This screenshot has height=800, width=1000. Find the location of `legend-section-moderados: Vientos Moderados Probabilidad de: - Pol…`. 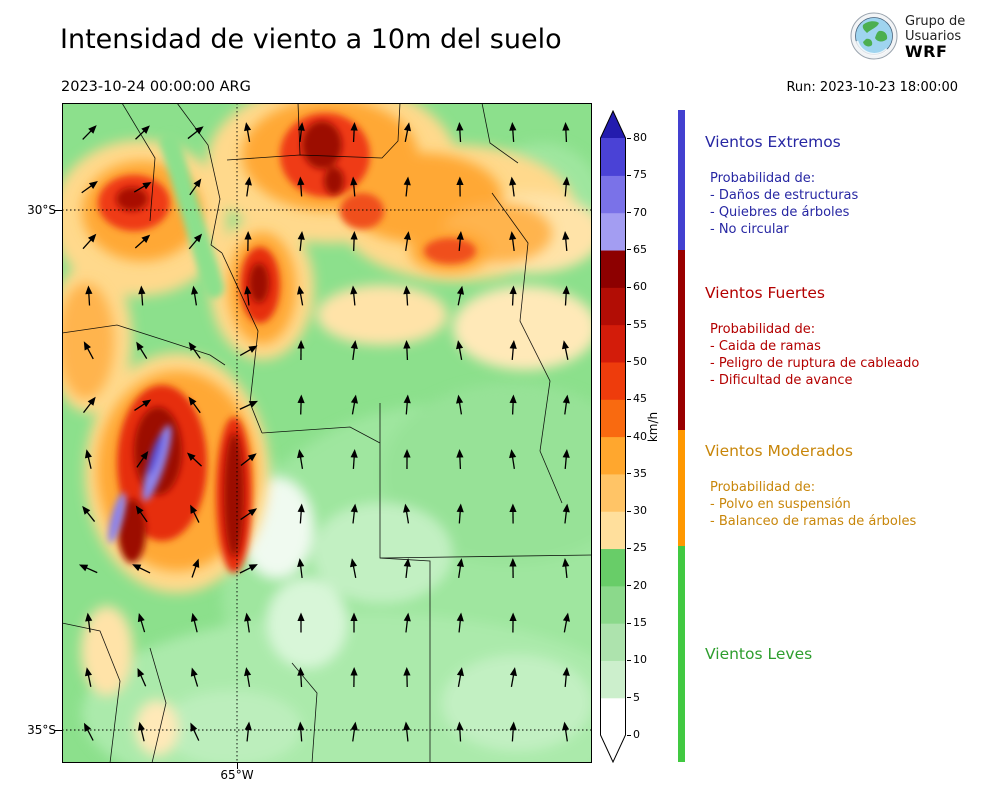

legend-section-moderados: Vientos Moderados Probabilidad de: - Pol… is located at coordinates (847, 486).